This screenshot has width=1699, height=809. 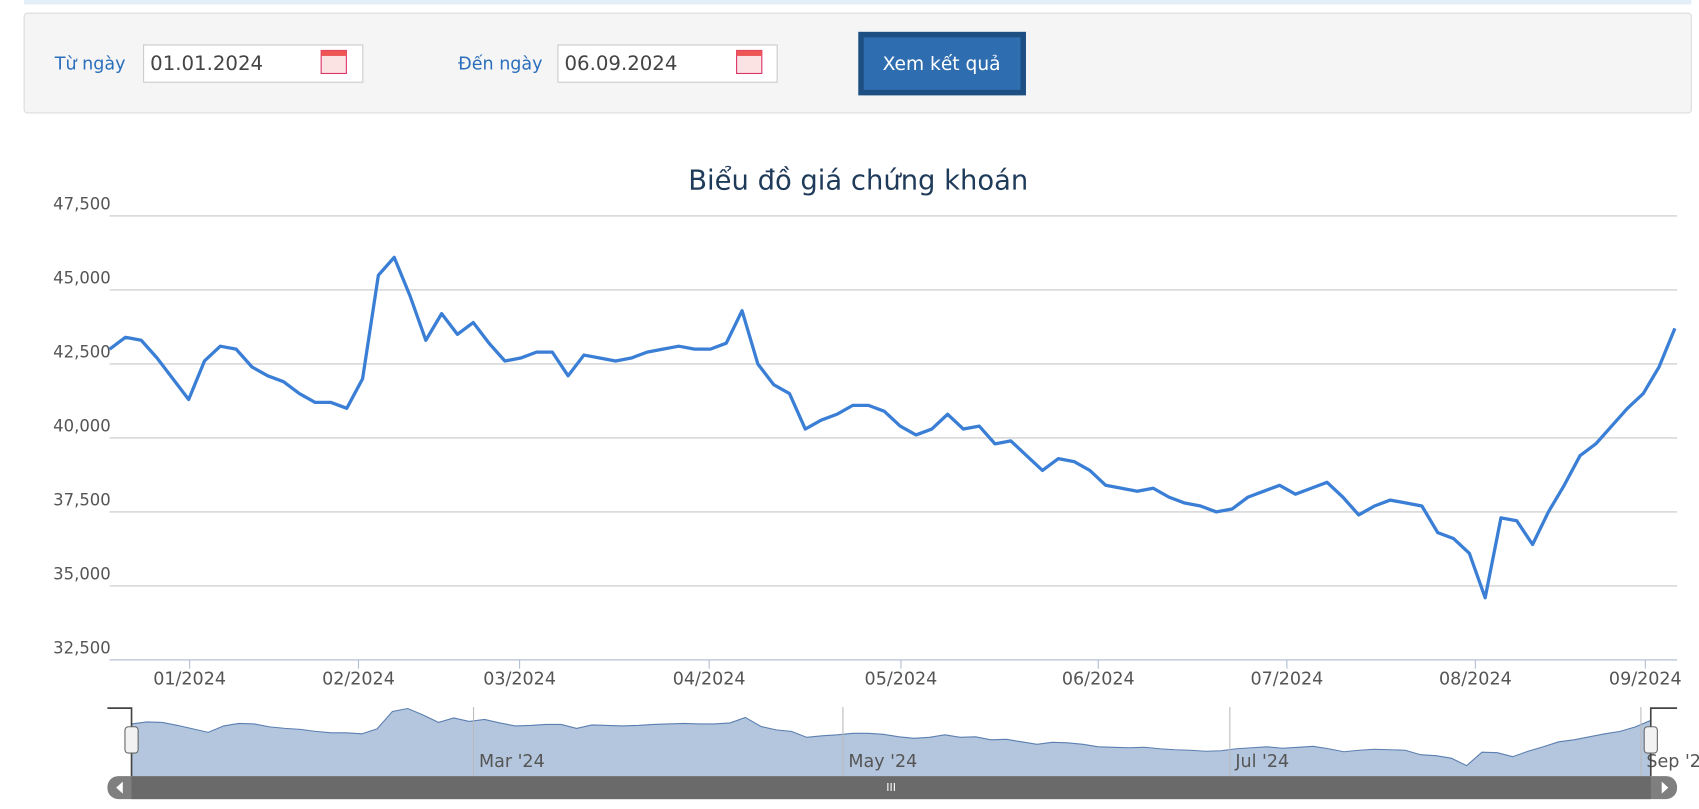 I want to click on navigator-label: Jul '24, so click(x=1261, y=762).